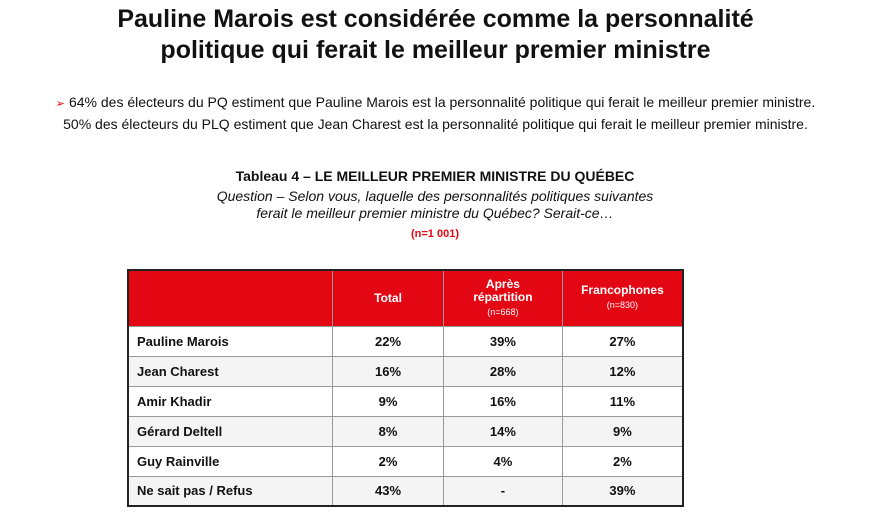 Image resolution: width=871 pixels, height=516 pixels. I want to click on header-total: Total, so click(388, 298).